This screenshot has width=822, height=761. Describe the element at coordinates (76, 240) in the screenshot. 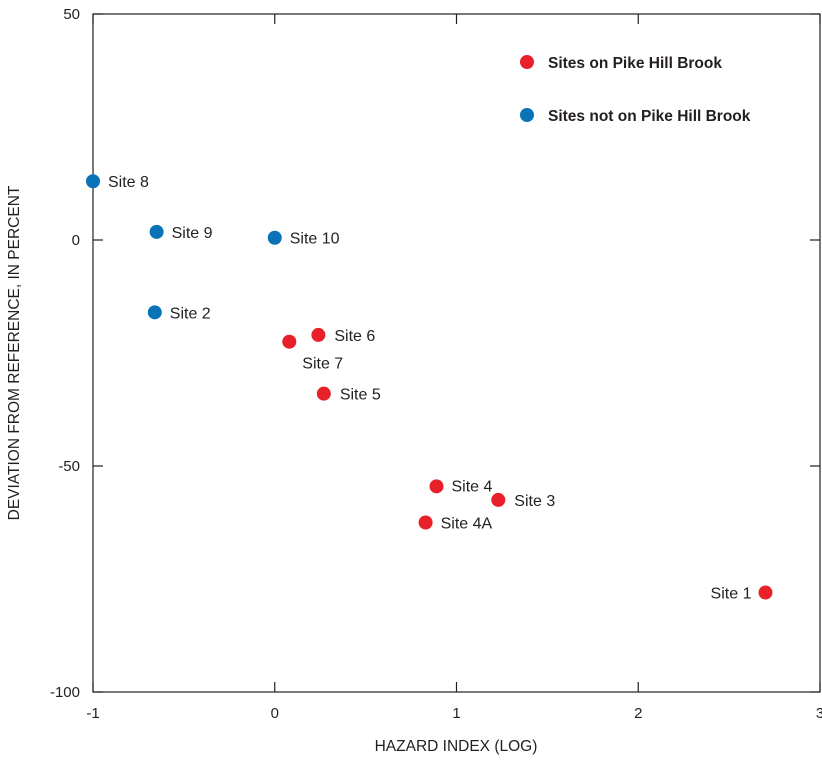

I see `y-tick-label: 0` at that location.